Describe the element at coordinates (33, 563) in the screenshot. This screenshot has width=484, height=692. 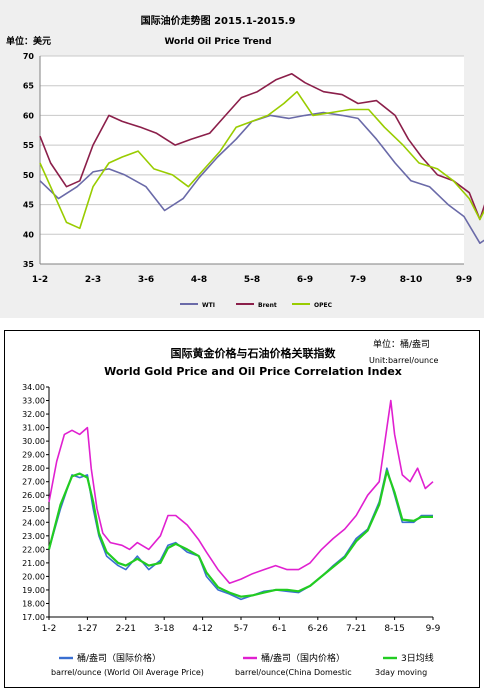
I see `y-tick-label: 21.00` at that location.